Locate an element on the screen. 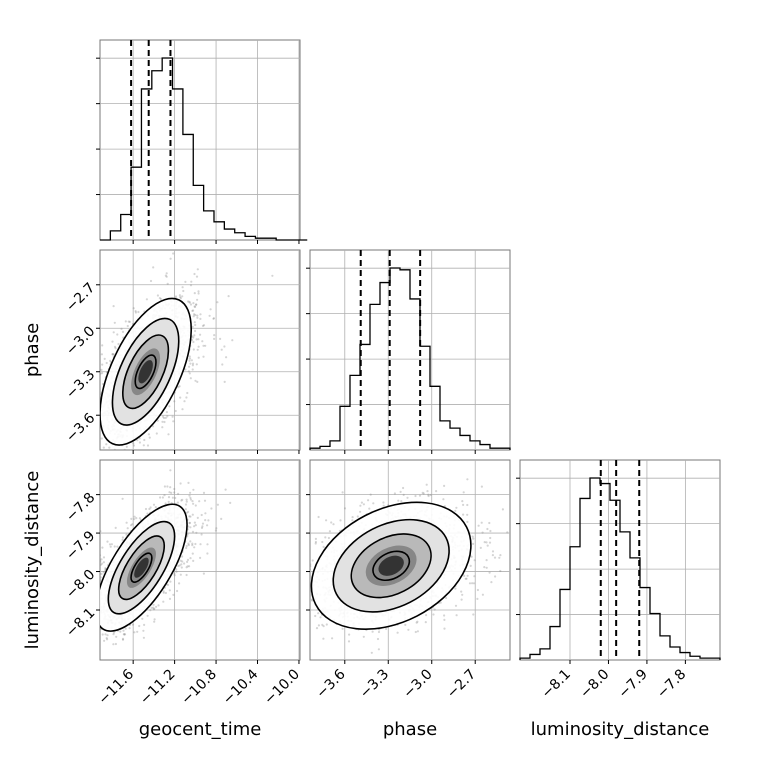 The image size is (760, 760). xticklabel-luminosity_distance-1: −8.0 is located at coordinates (594, 683).